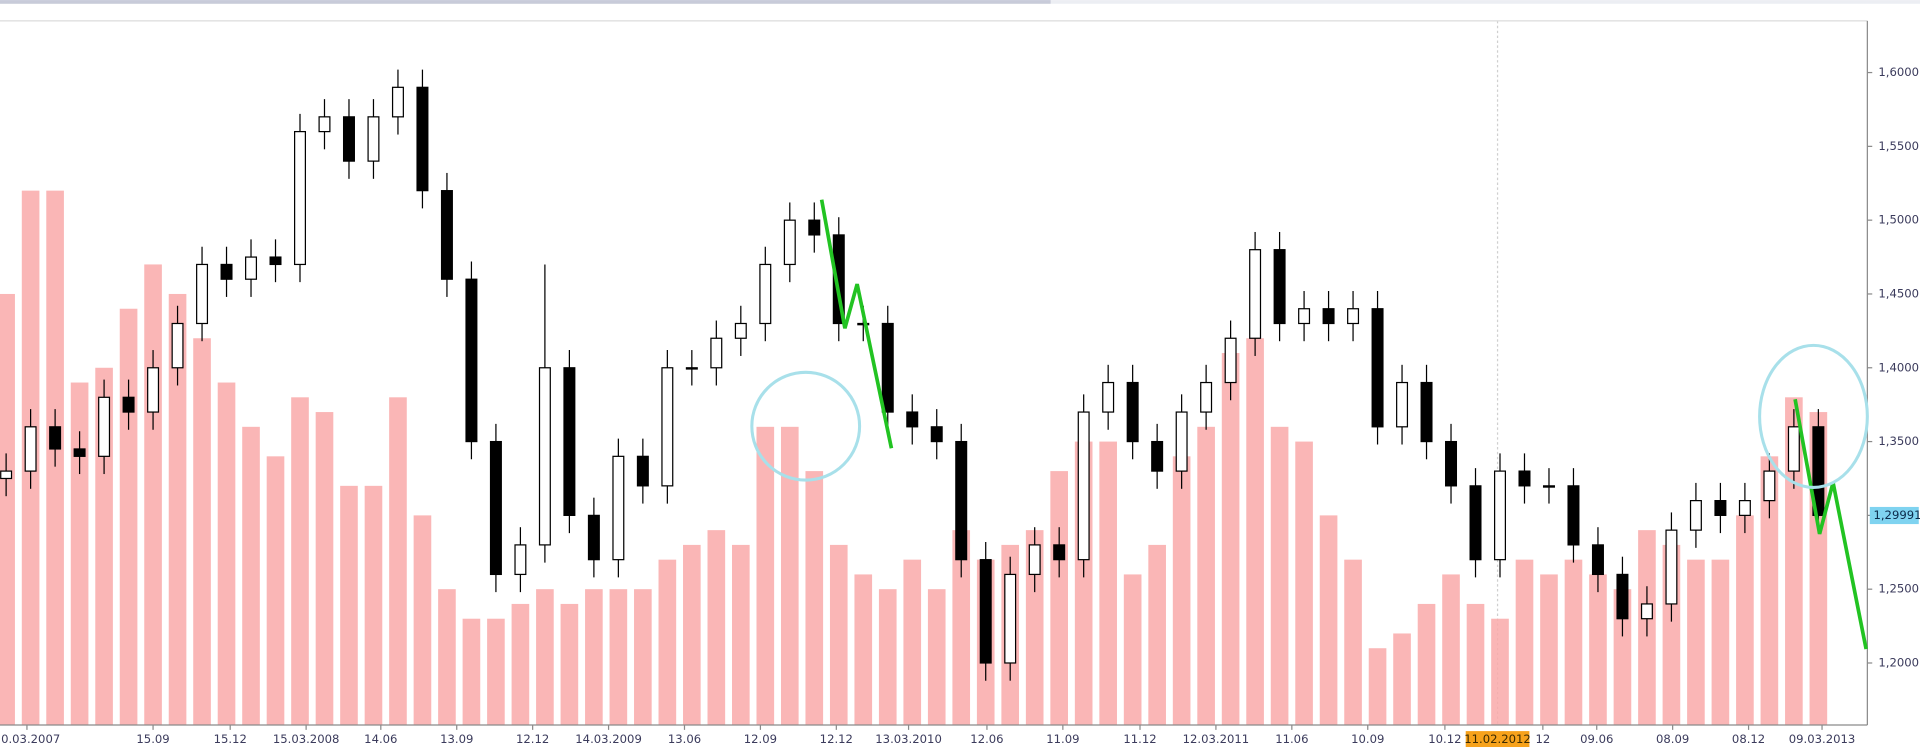  I want to click on scroll-bar, so click(525, 2).